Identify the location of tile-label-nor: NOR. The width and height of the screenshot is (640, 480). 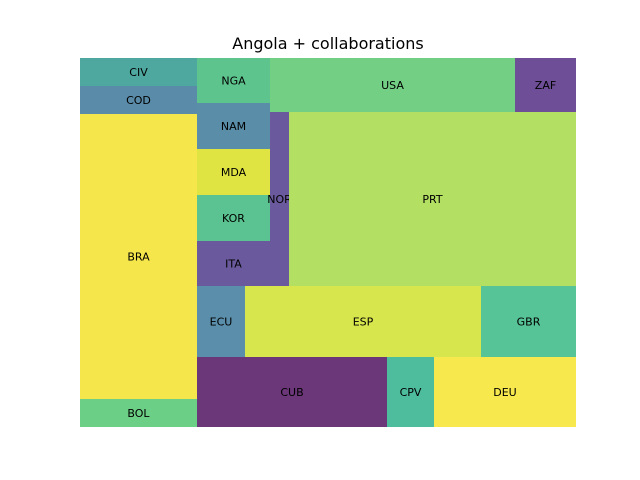
(279, 199).